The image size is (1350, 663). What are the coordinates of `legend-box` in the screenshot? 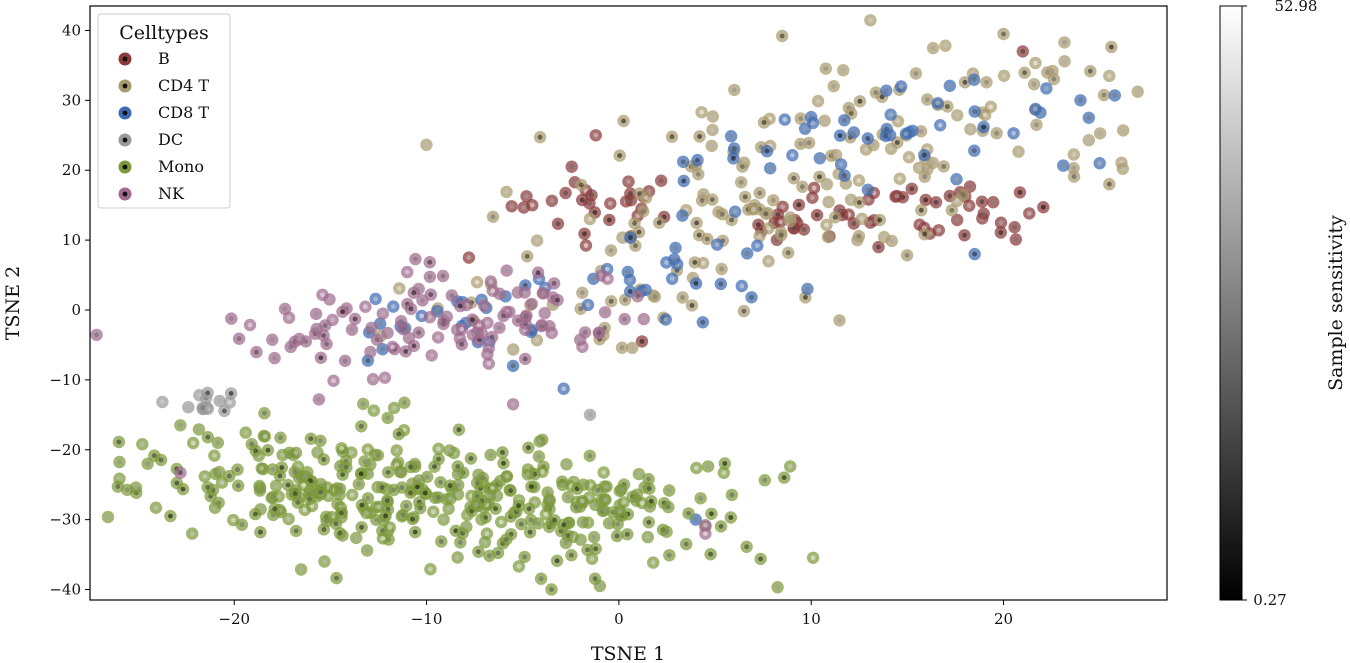 It's located at (164, 111).